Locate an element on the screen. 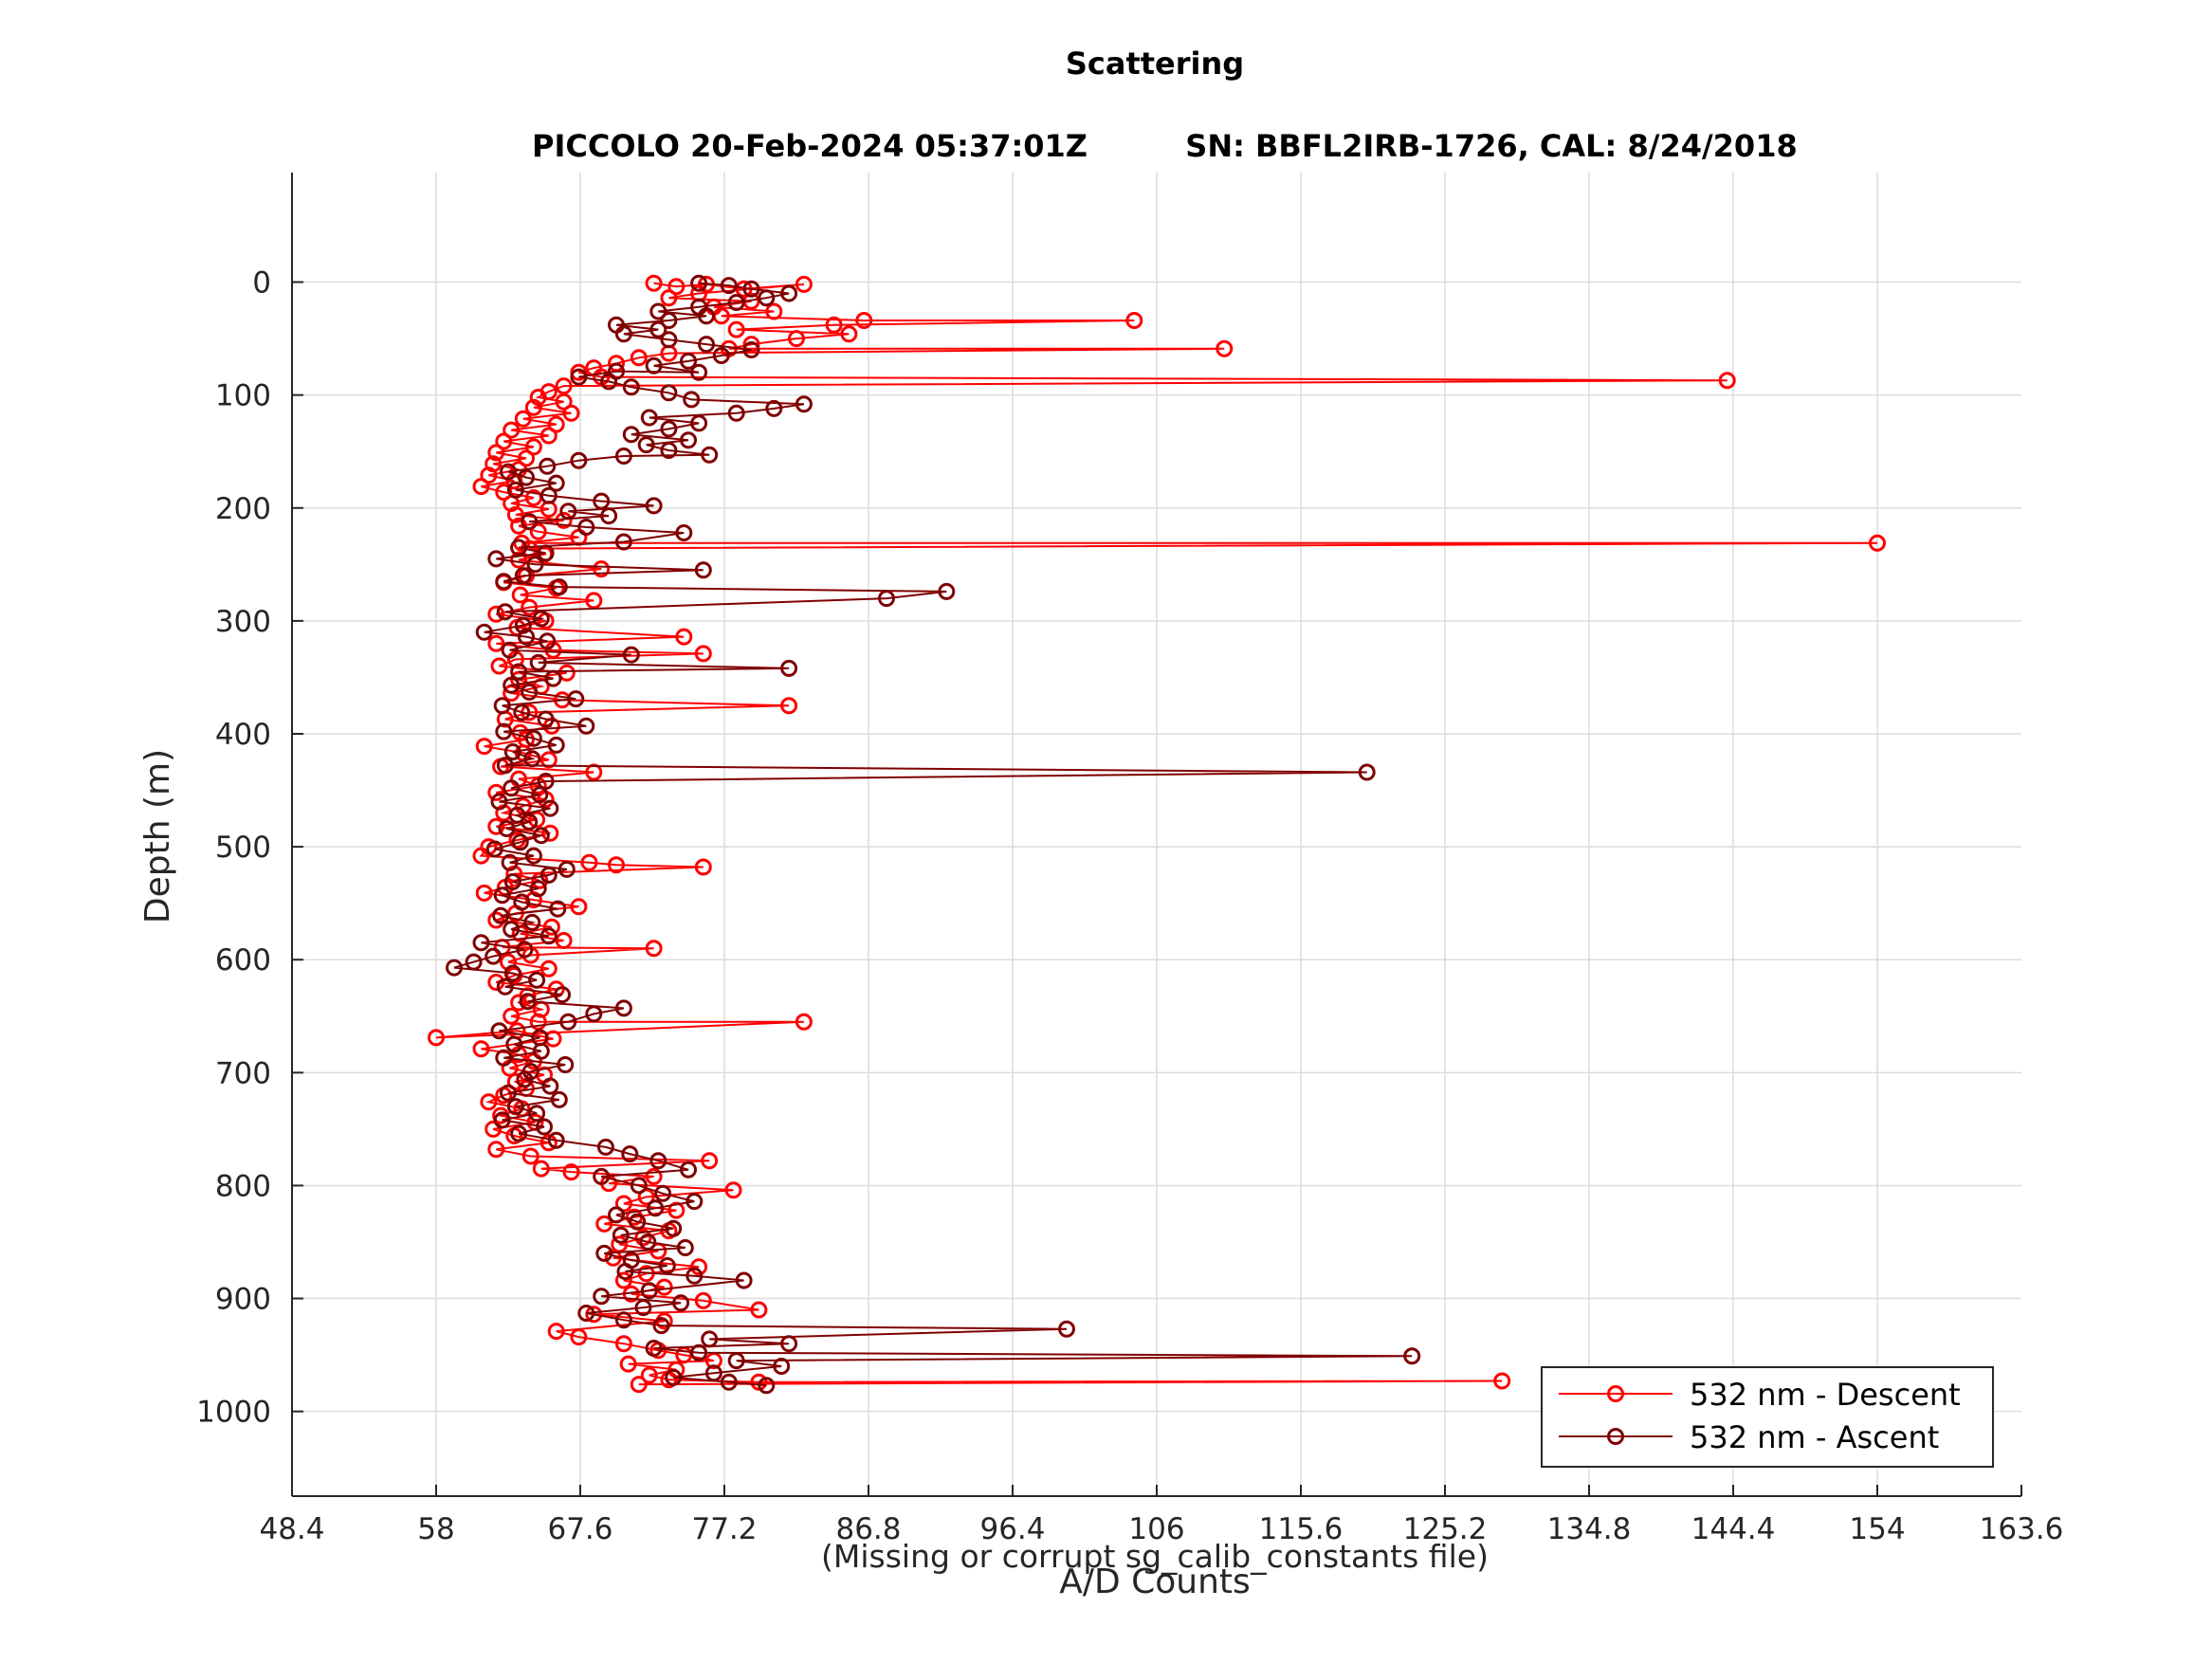 Image resolution: width=2212 pixels, height=1663 pixels. x-tick-label: 96.4 is located at coordinates (1012, 1529).